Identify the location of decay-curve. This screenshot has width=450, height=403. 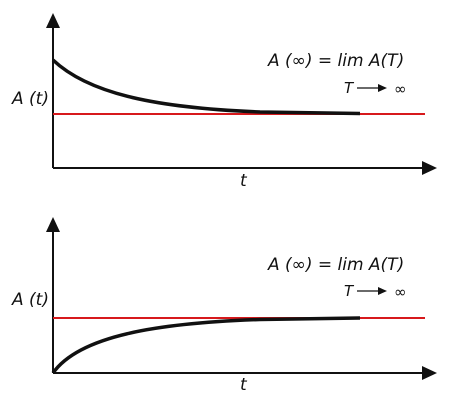
(206, 87).